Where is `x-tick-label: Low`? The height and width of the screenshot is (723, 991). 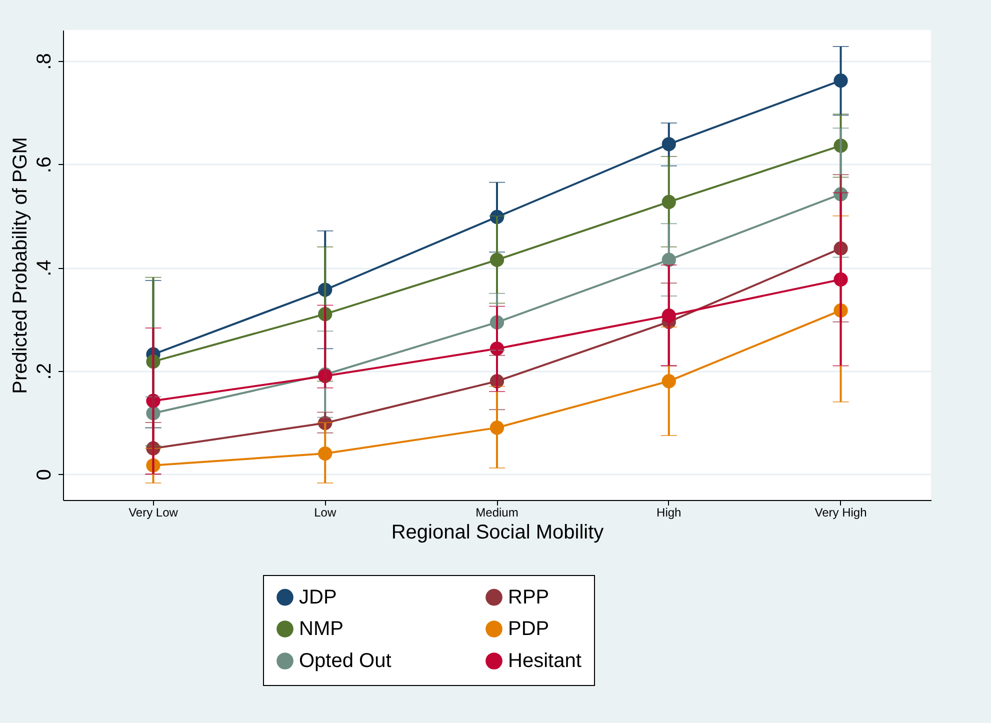 x-tick-label: Low is located at coordinates (325, 513).